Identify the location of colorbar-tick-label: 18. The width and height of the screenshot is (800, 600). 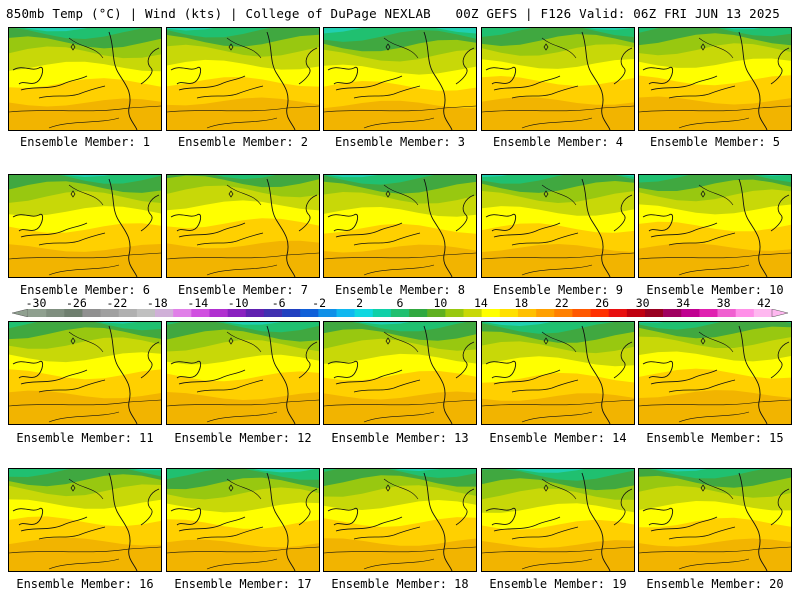
(521, 303).